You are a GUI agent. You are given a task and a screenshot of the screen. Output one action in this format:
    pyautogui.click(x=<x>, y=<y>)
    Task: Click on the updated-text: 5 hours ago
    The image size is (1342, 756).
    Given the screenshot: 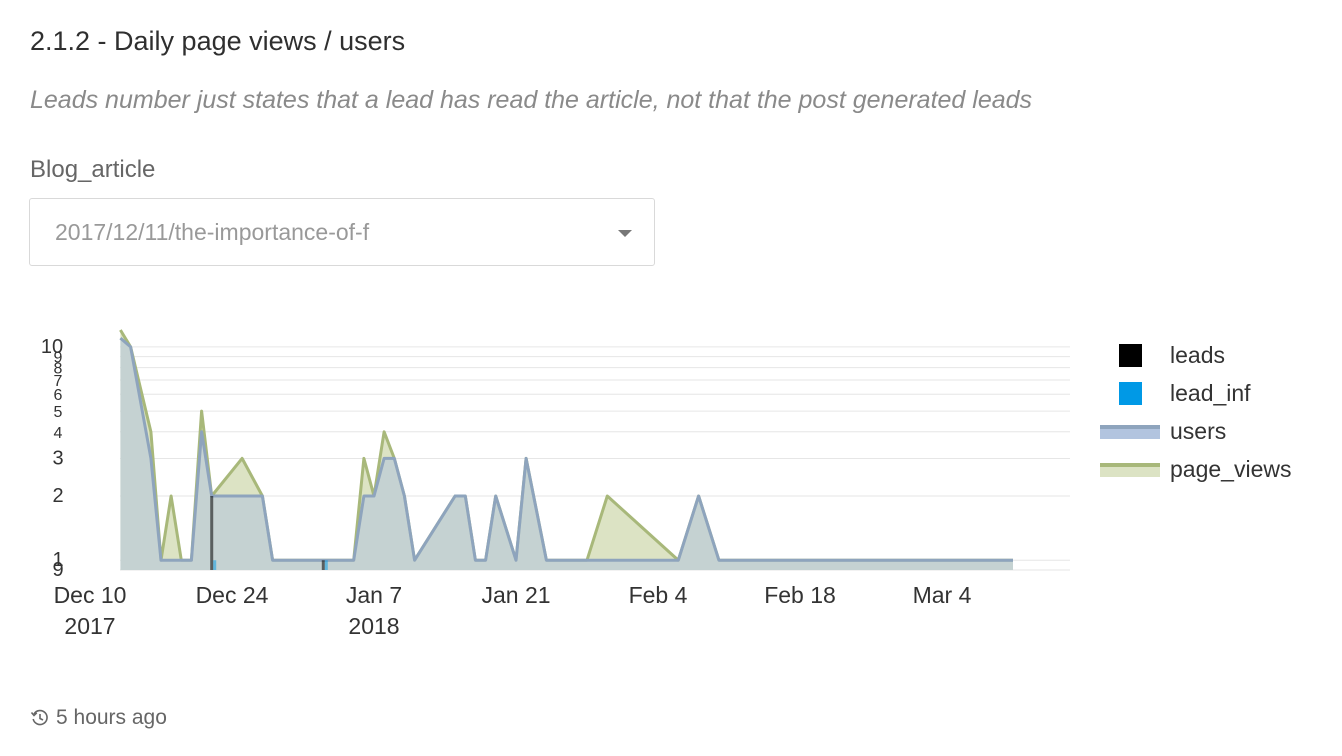 What is the action you would take?
    pyautogui.click(x=111, y=717)
    